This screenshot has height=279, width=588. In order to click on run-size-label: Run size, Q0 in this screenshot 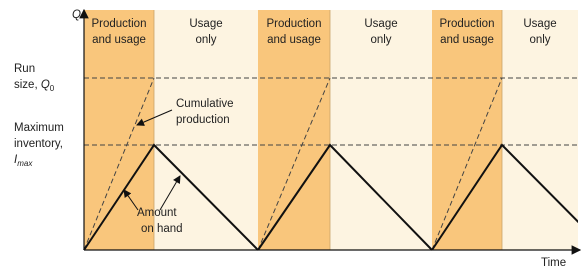, I will do `click(34, 78)`.